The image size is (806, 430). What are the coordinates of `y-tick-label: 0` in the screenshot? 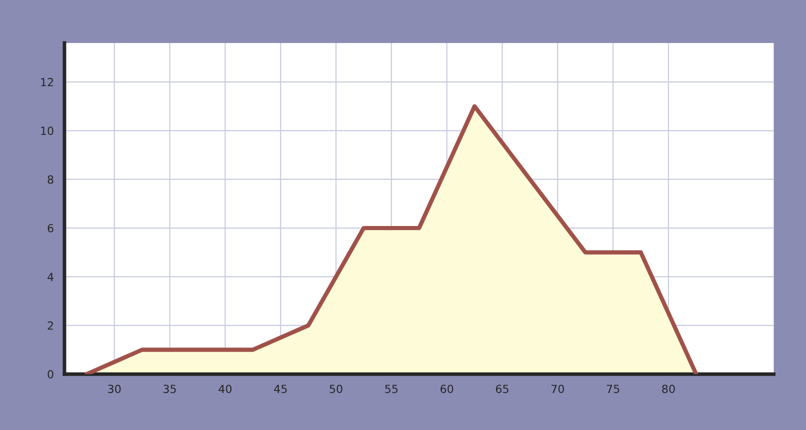 It's located at (51, 374).